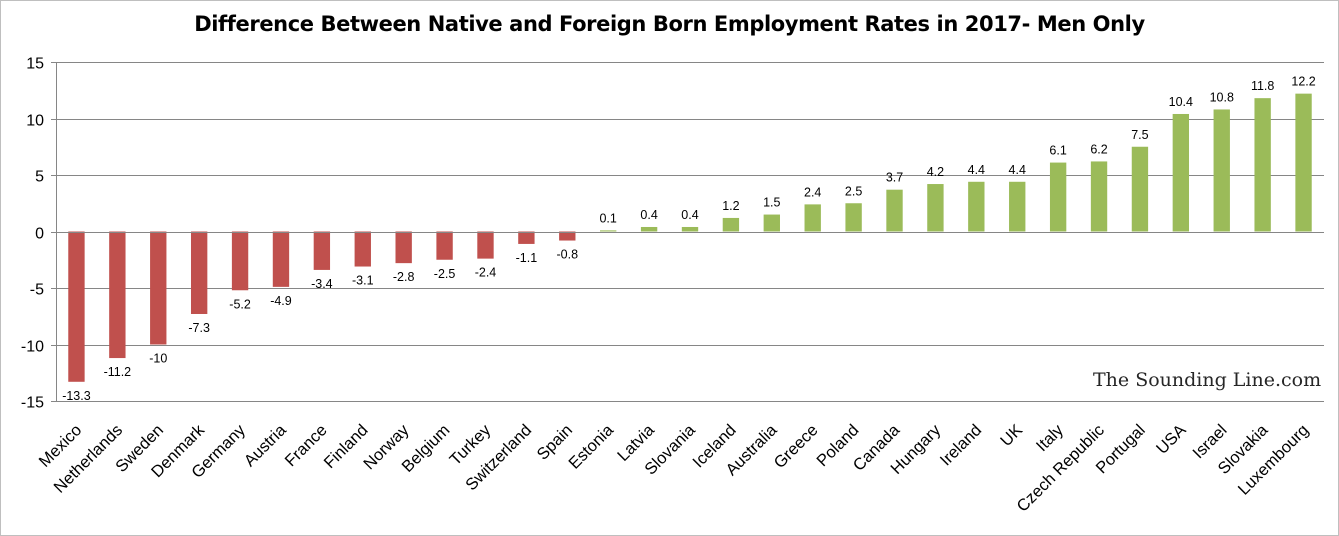 The image size is (1339, 536). What do you see at coordinates (199, 328) in the screenshot?
I see `data-label: -7.3` at bounding box center [199, 328].